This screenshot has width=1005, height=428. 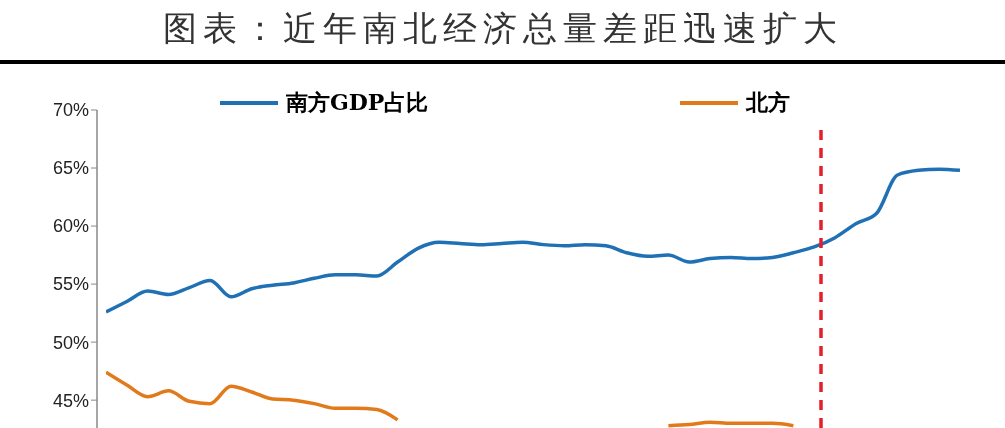 I want to click on legend-label: 南方GDP占比, so click(x=357, y=102).